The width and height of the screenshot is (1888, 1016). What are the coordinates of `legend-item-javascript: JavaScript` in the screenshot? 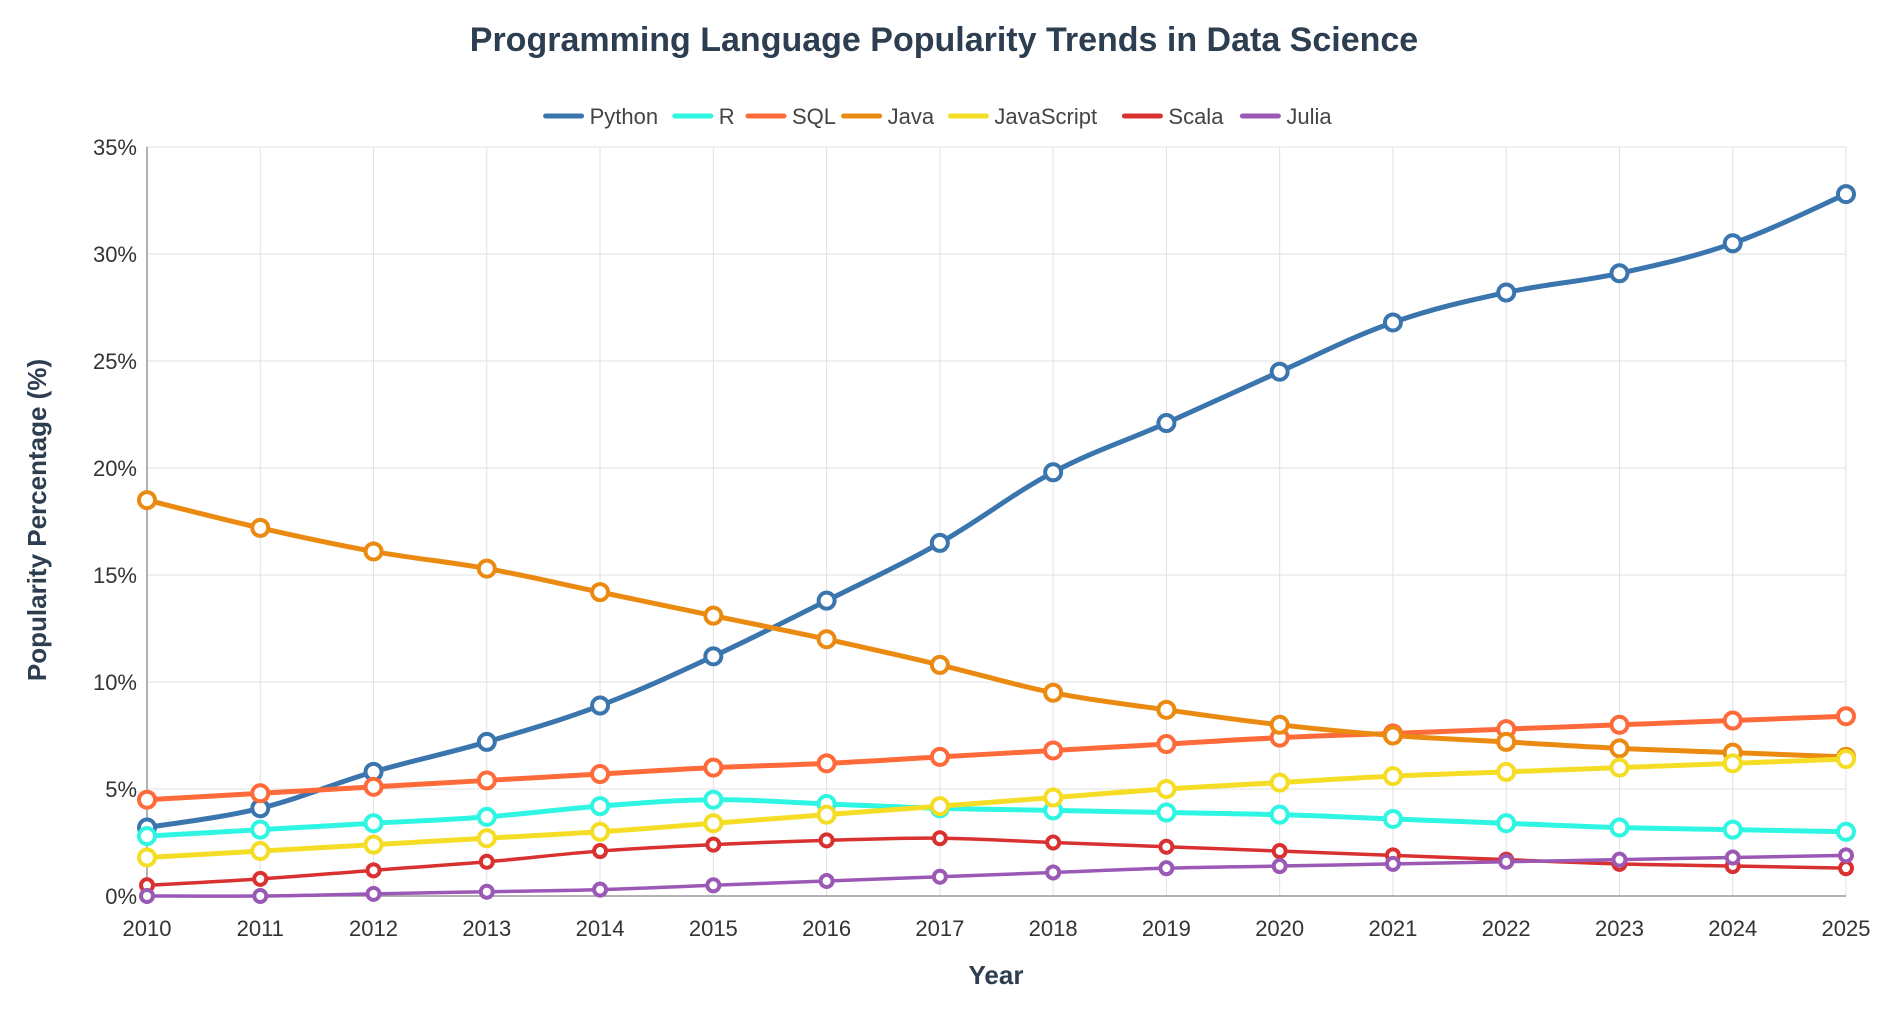 It's located at (1022, 116).